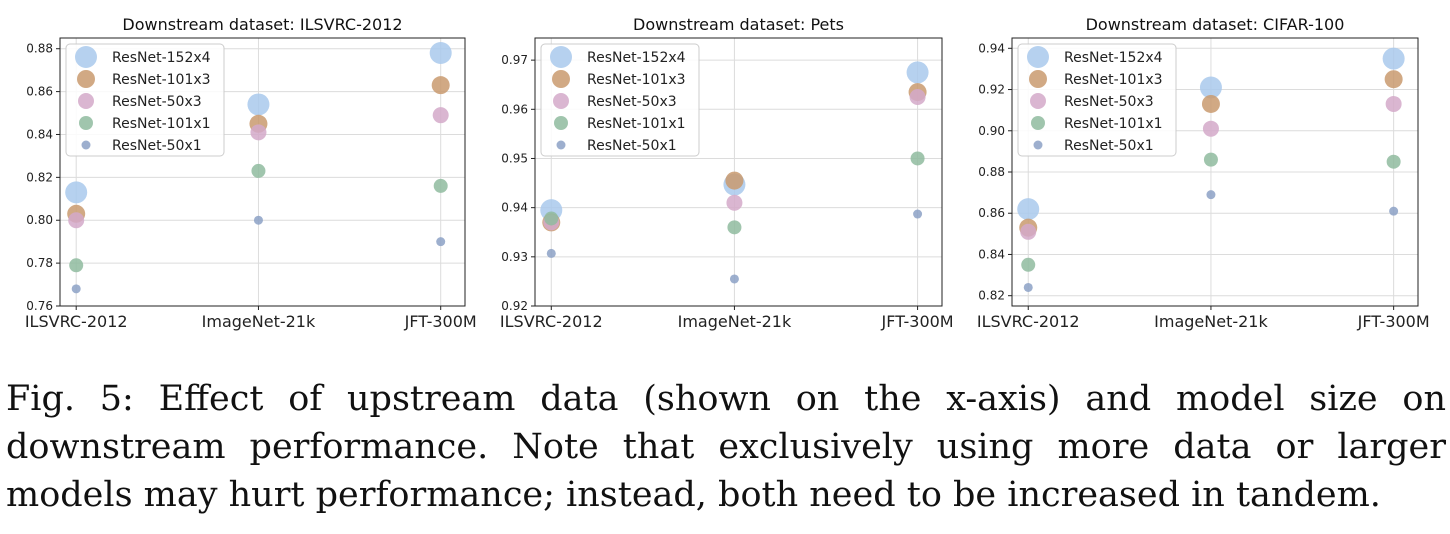 The image size is (1450, 534). What do you see at coordinates (39, 220) in the screenshot?
I see `y-tick-label: 0.80` at bounding box center [39, 220].